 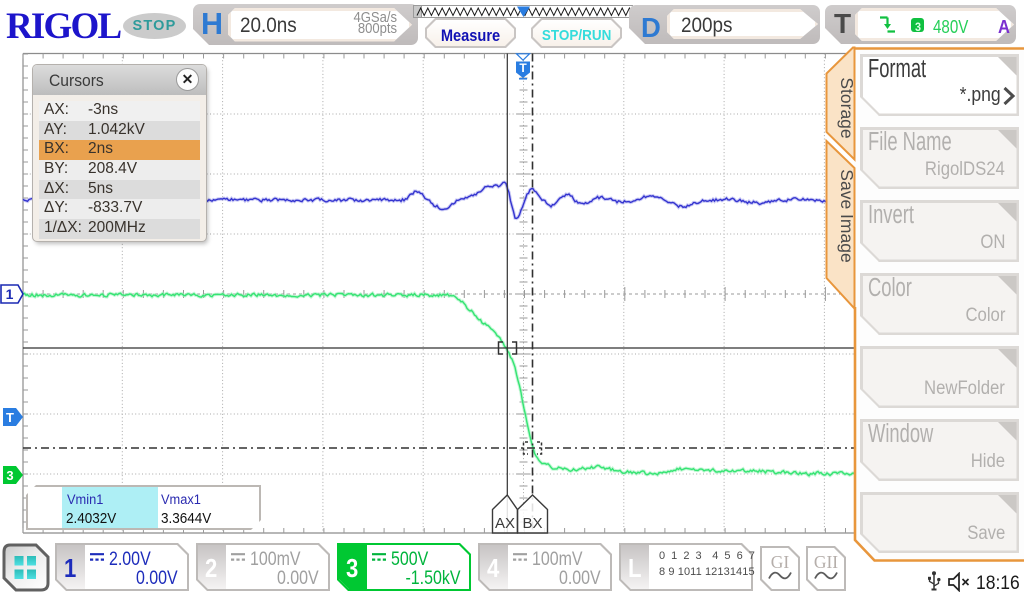 What do you see at coordinates (10, 294) in the screenshot?
I see `svg-text: 1` at bounding box center [10, 294].